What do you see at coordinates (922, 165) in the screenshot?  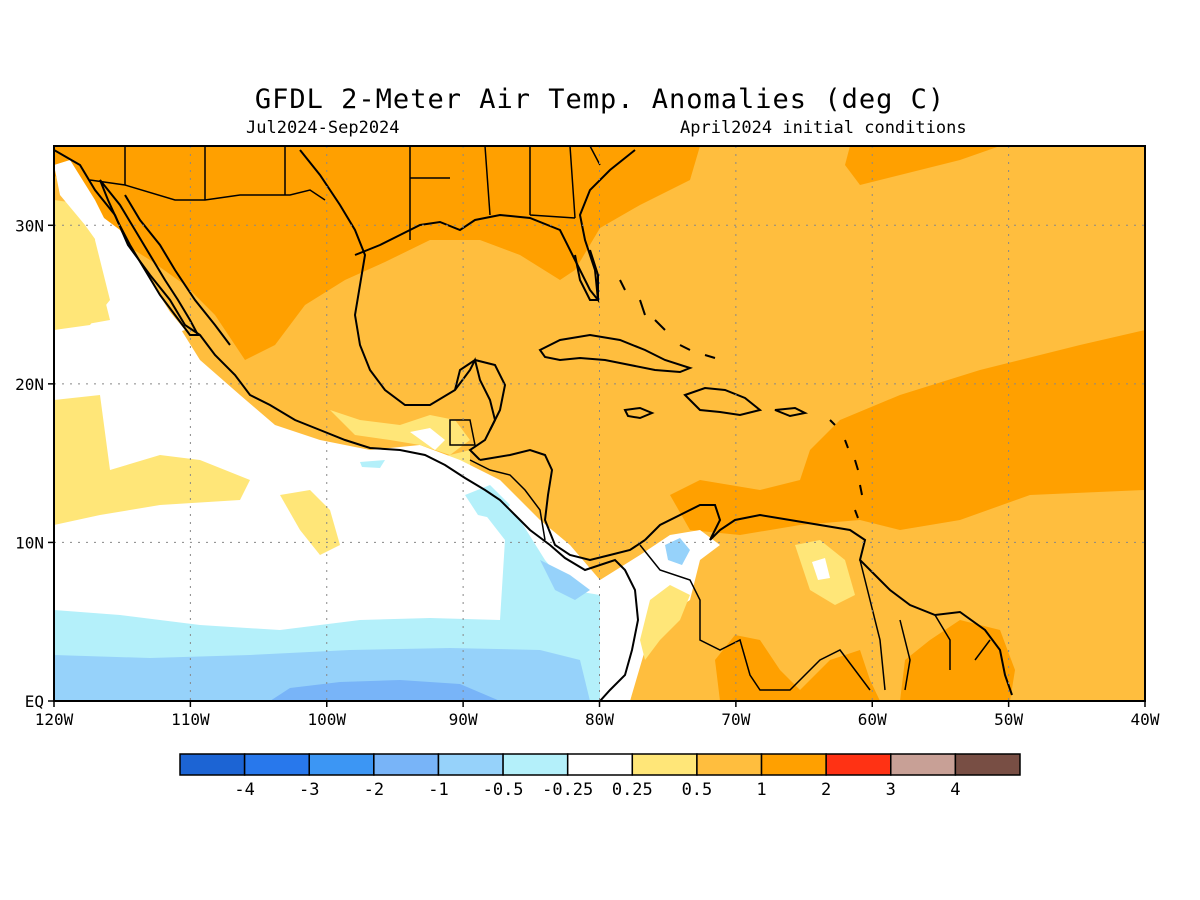 I see `strong-warm-northeast` at bounding box center [922, 165].